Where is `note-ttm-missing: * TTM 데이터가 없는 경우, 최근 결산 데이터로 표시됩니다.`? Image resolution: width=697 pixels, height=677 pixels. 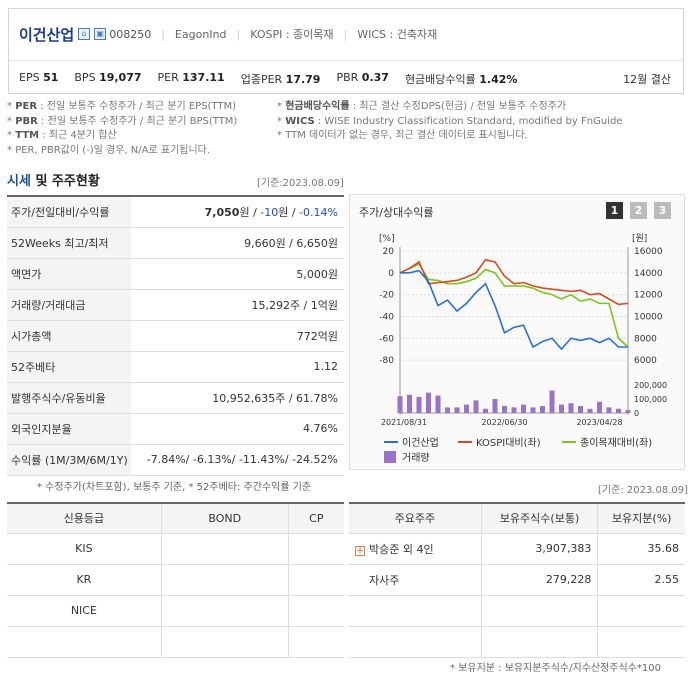 note-ttm-missing: * TTM 데이터가 없는 경우, 최근 결산 데이터로 표시됩니다. is located at coordinates (402, 135).